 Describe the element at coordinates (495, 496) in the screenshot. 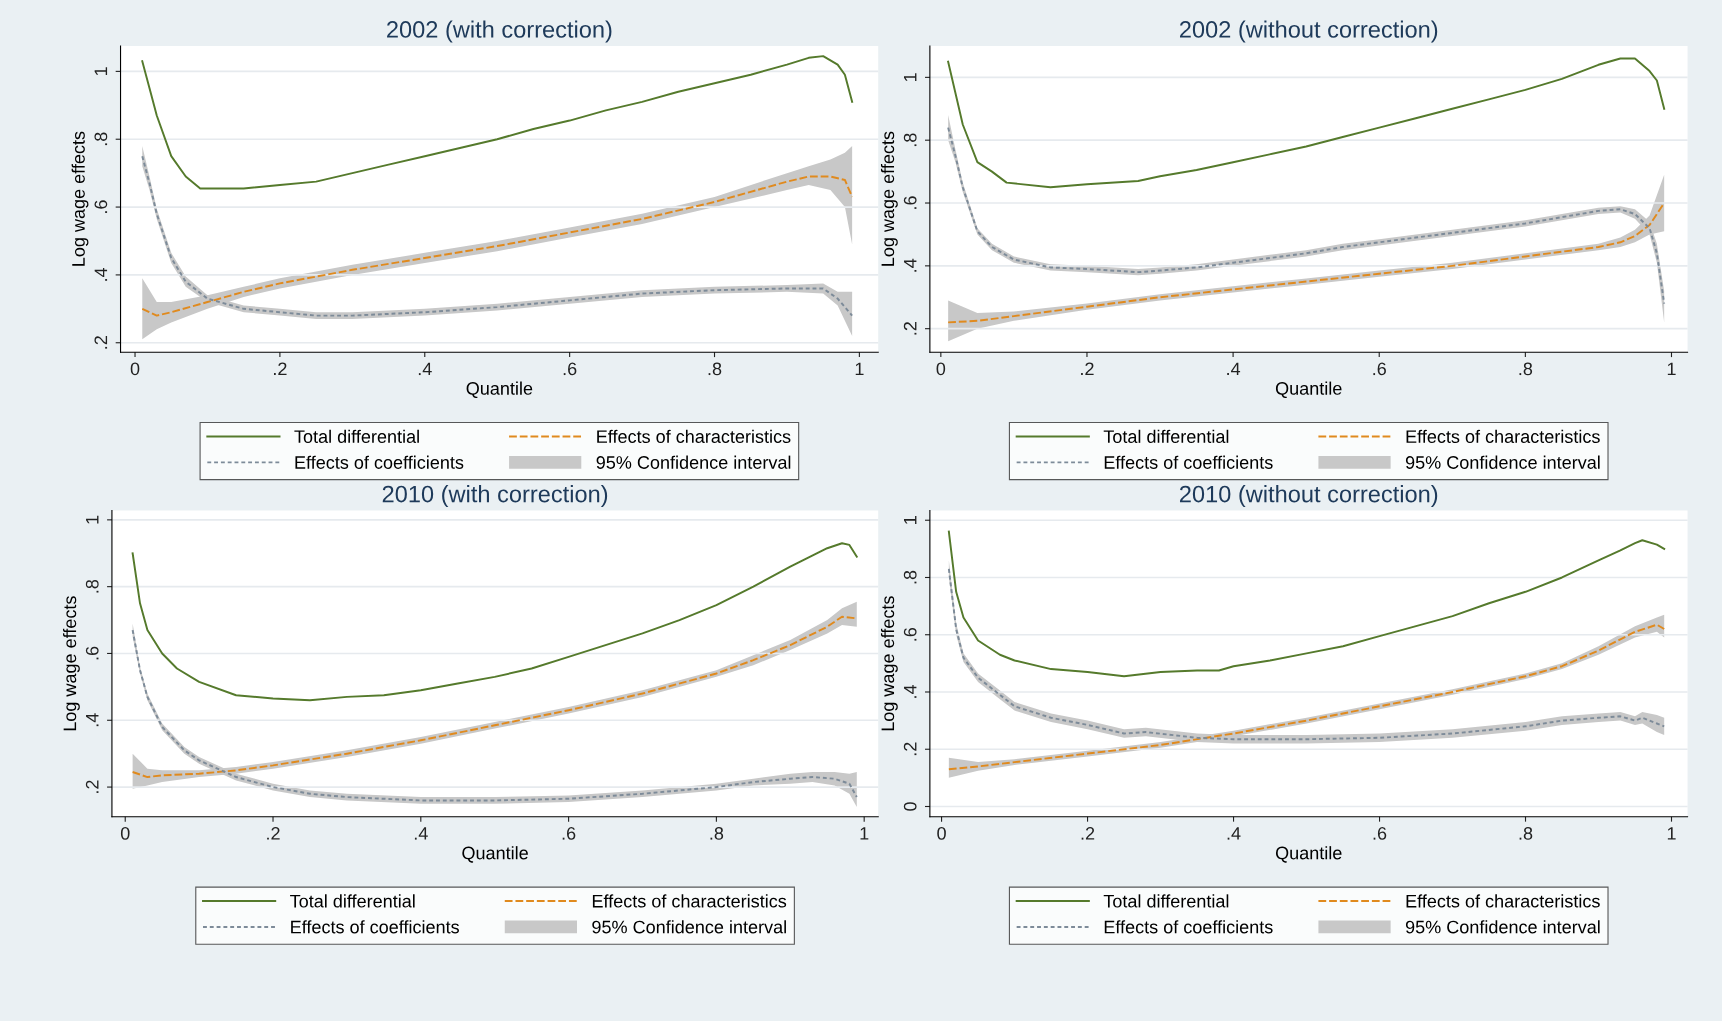

I see `chart-title: 2010 (with correction)` at that location.